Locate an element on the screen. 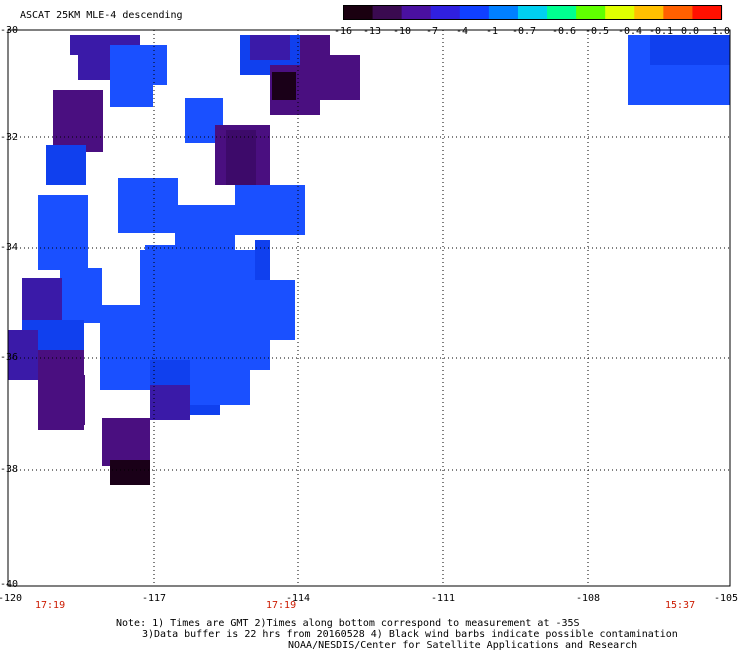 This screenshot has width=740, height=650. map-title: ASCAT 25KM MLE-4 descending is located at coordinates (101, 15).